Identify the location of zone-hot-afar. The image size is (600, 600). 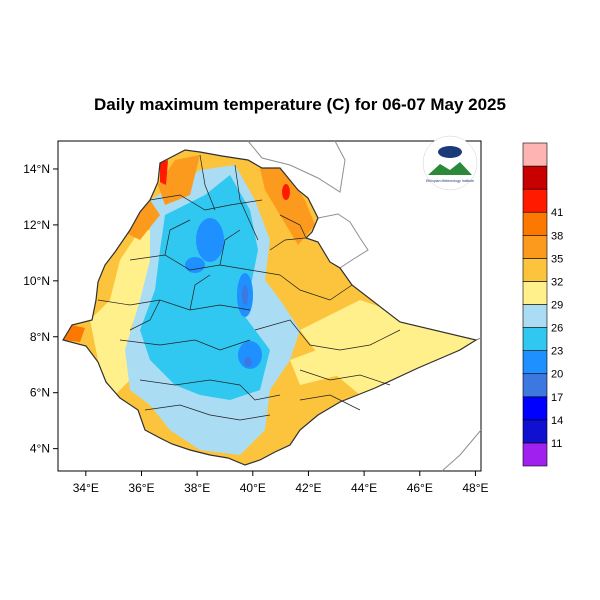
(286, 202).